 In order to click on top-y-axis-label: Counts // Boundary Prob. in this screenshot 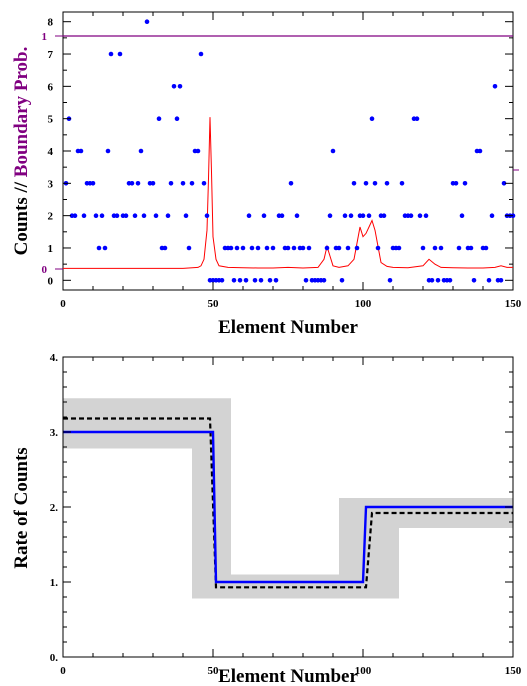, I will do `click(21, 151)`.